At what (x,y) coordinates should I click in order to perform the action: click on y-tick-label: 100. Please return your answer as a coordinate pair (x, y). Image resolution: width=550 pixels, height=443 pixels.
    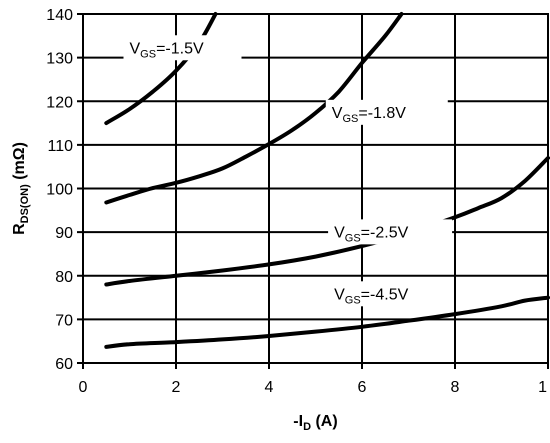
    Looking at the image, I should click on (59, 190).